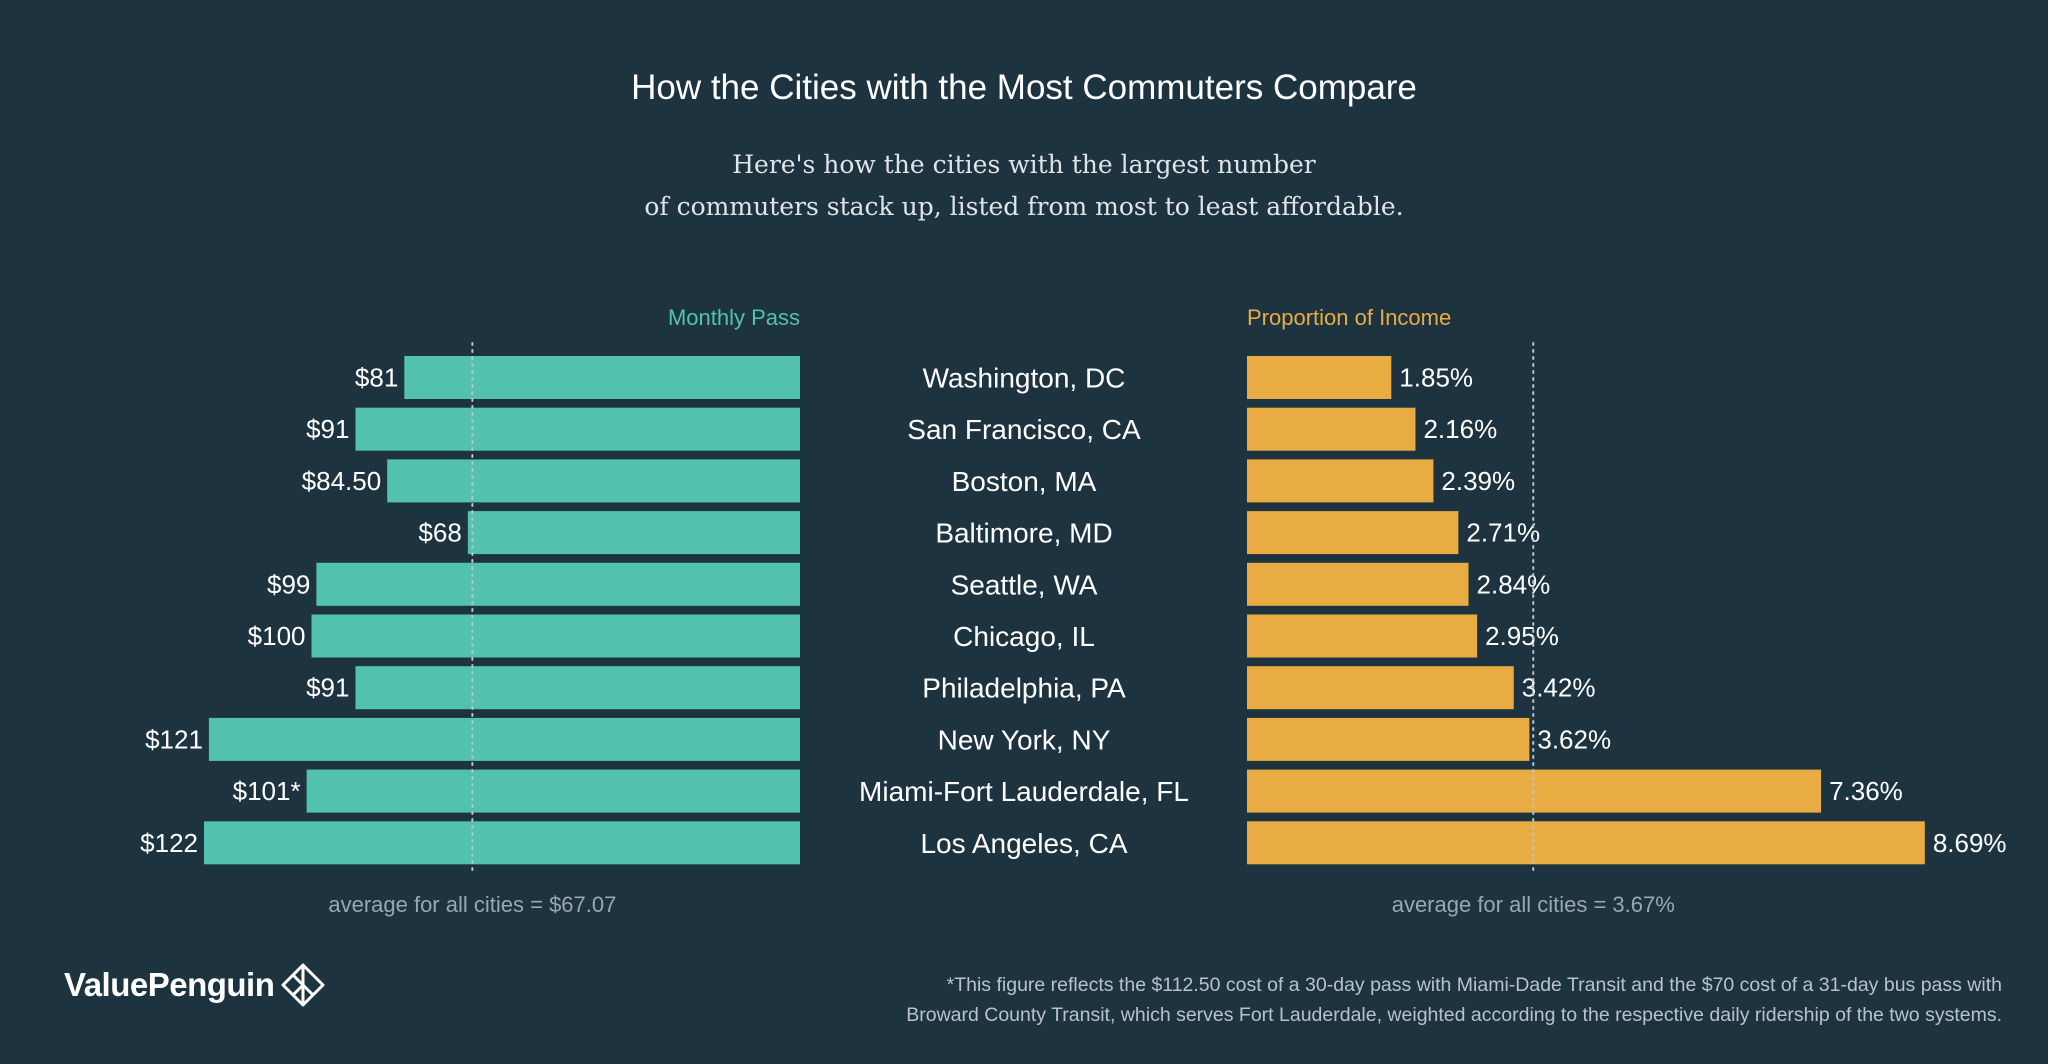  I want to click on income-value-label: 2.71%, so click(1503, 533).